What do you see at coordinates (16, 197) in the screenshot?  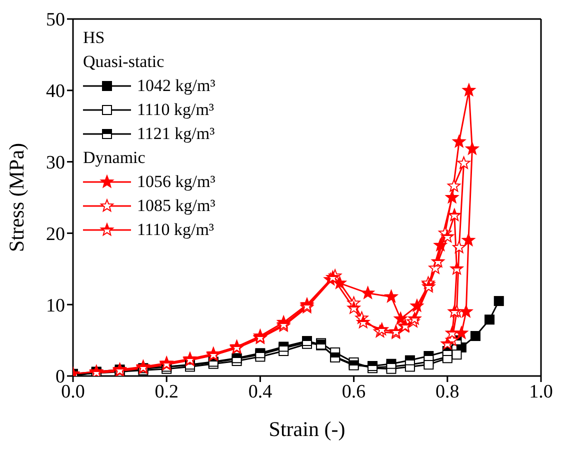 I see `y-axis-title: Stress (MPa)` at bounding box center [16, 197].